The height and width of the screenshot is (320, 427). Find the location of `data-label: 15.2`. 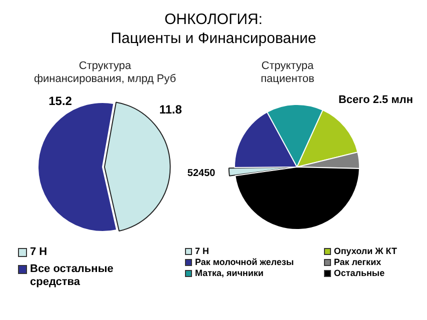

data-label: 15.2 is located at coordinates (60, 101).